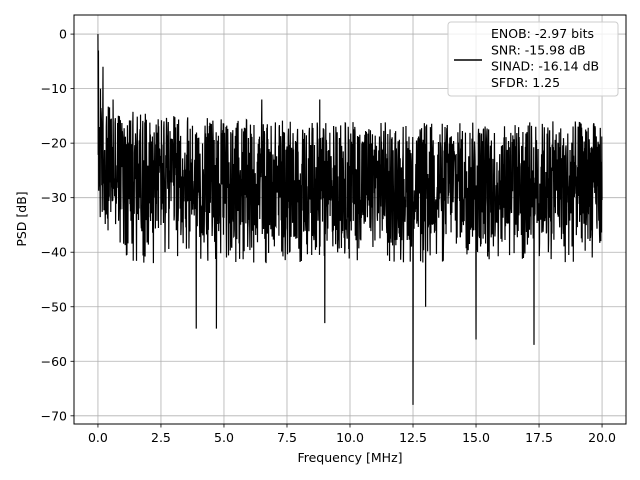 The width and height of the screenshot is (640, 480). I want to click on x-tick-label: 12.5, so click(413, 437).